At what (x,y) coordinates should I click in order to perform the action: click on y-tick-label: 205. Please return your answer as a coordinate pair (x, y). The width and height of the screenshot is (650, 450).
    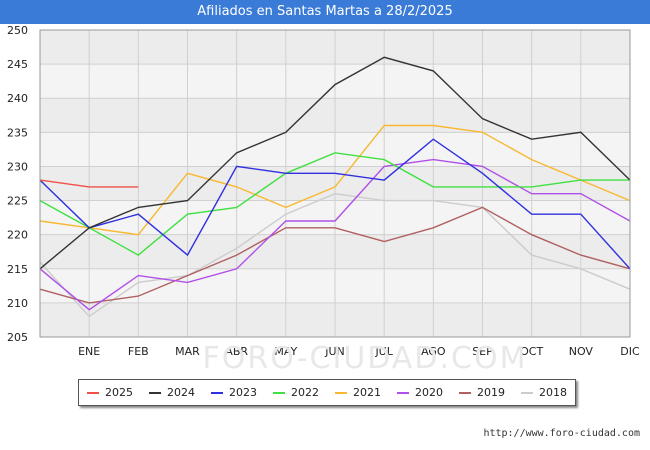
    Looking at the image, I should click on (17, 337).